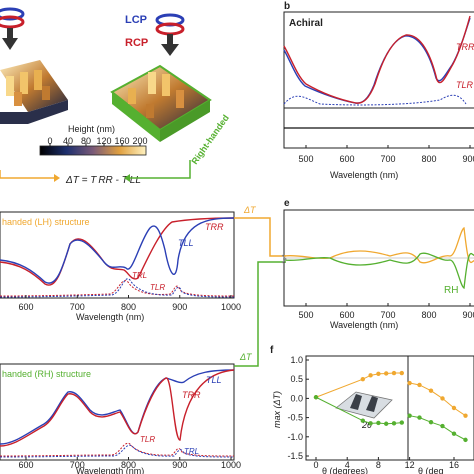 This screenshot has width=474, height=474. Describe the element at coordinates (231, 307) in the screenshot. I see `panel-lh-x-tick-label: 1000` at that location.